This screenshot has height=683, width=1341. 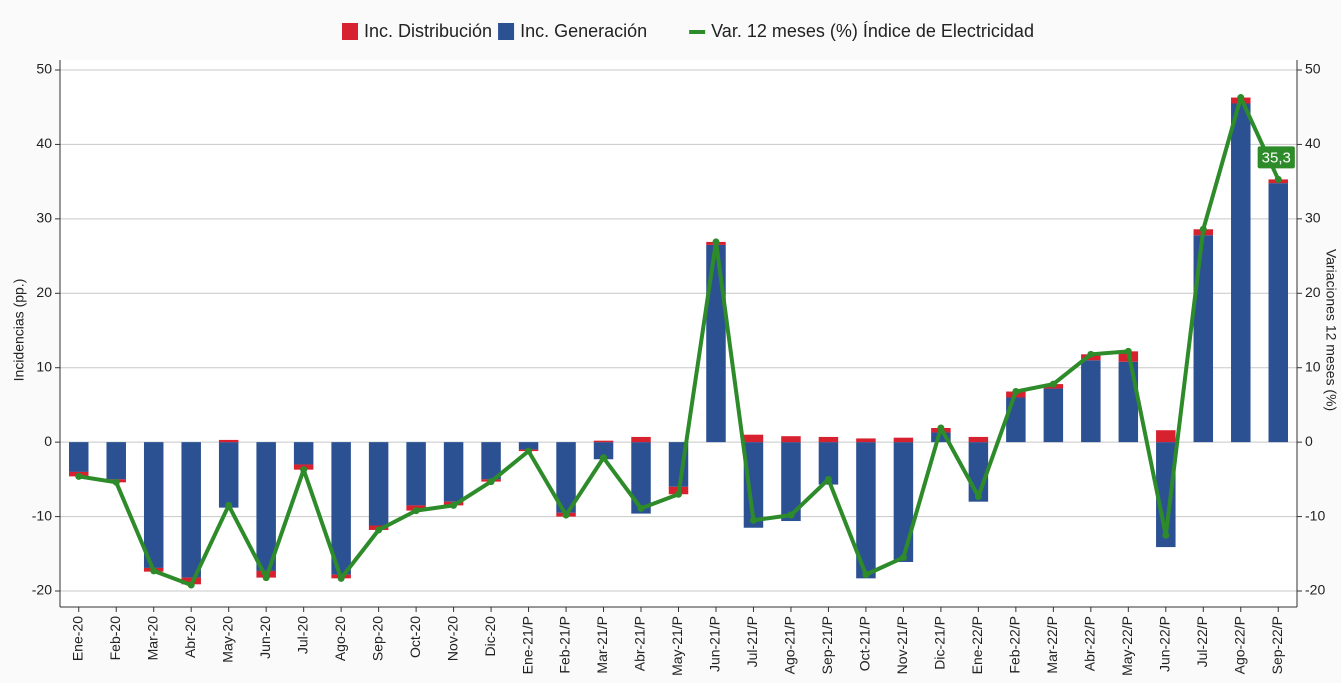 I want to click on y2-tick-label: 40, so click(x=1313, y=143).